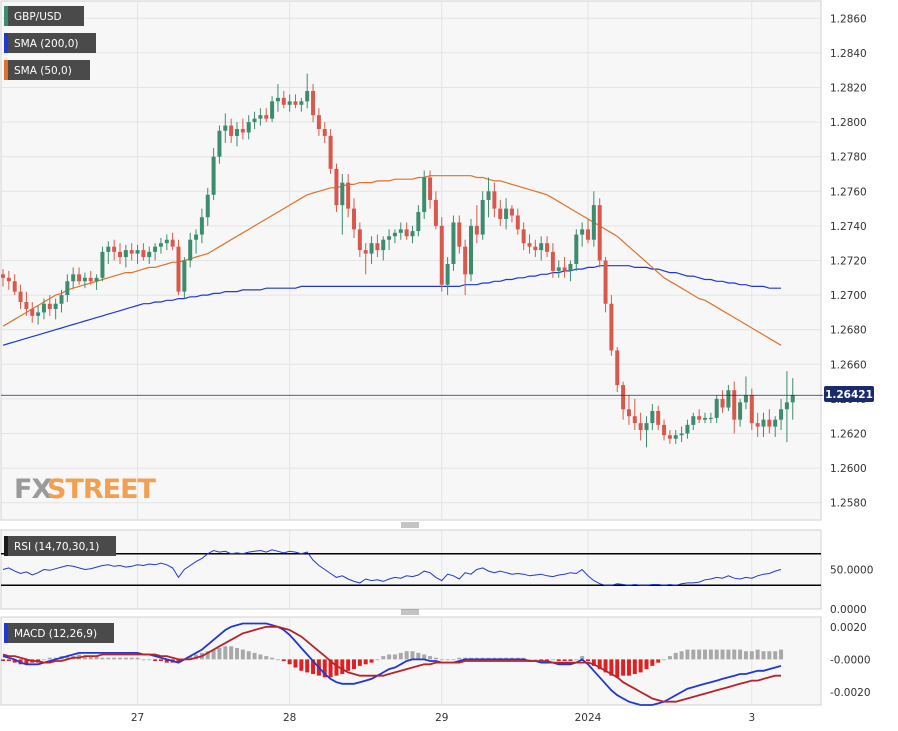  What do you see at coordinates (848, 89) in the screenshot?
I see `main-y-tick-label: 1.2820` at bounding box center [848, 89].